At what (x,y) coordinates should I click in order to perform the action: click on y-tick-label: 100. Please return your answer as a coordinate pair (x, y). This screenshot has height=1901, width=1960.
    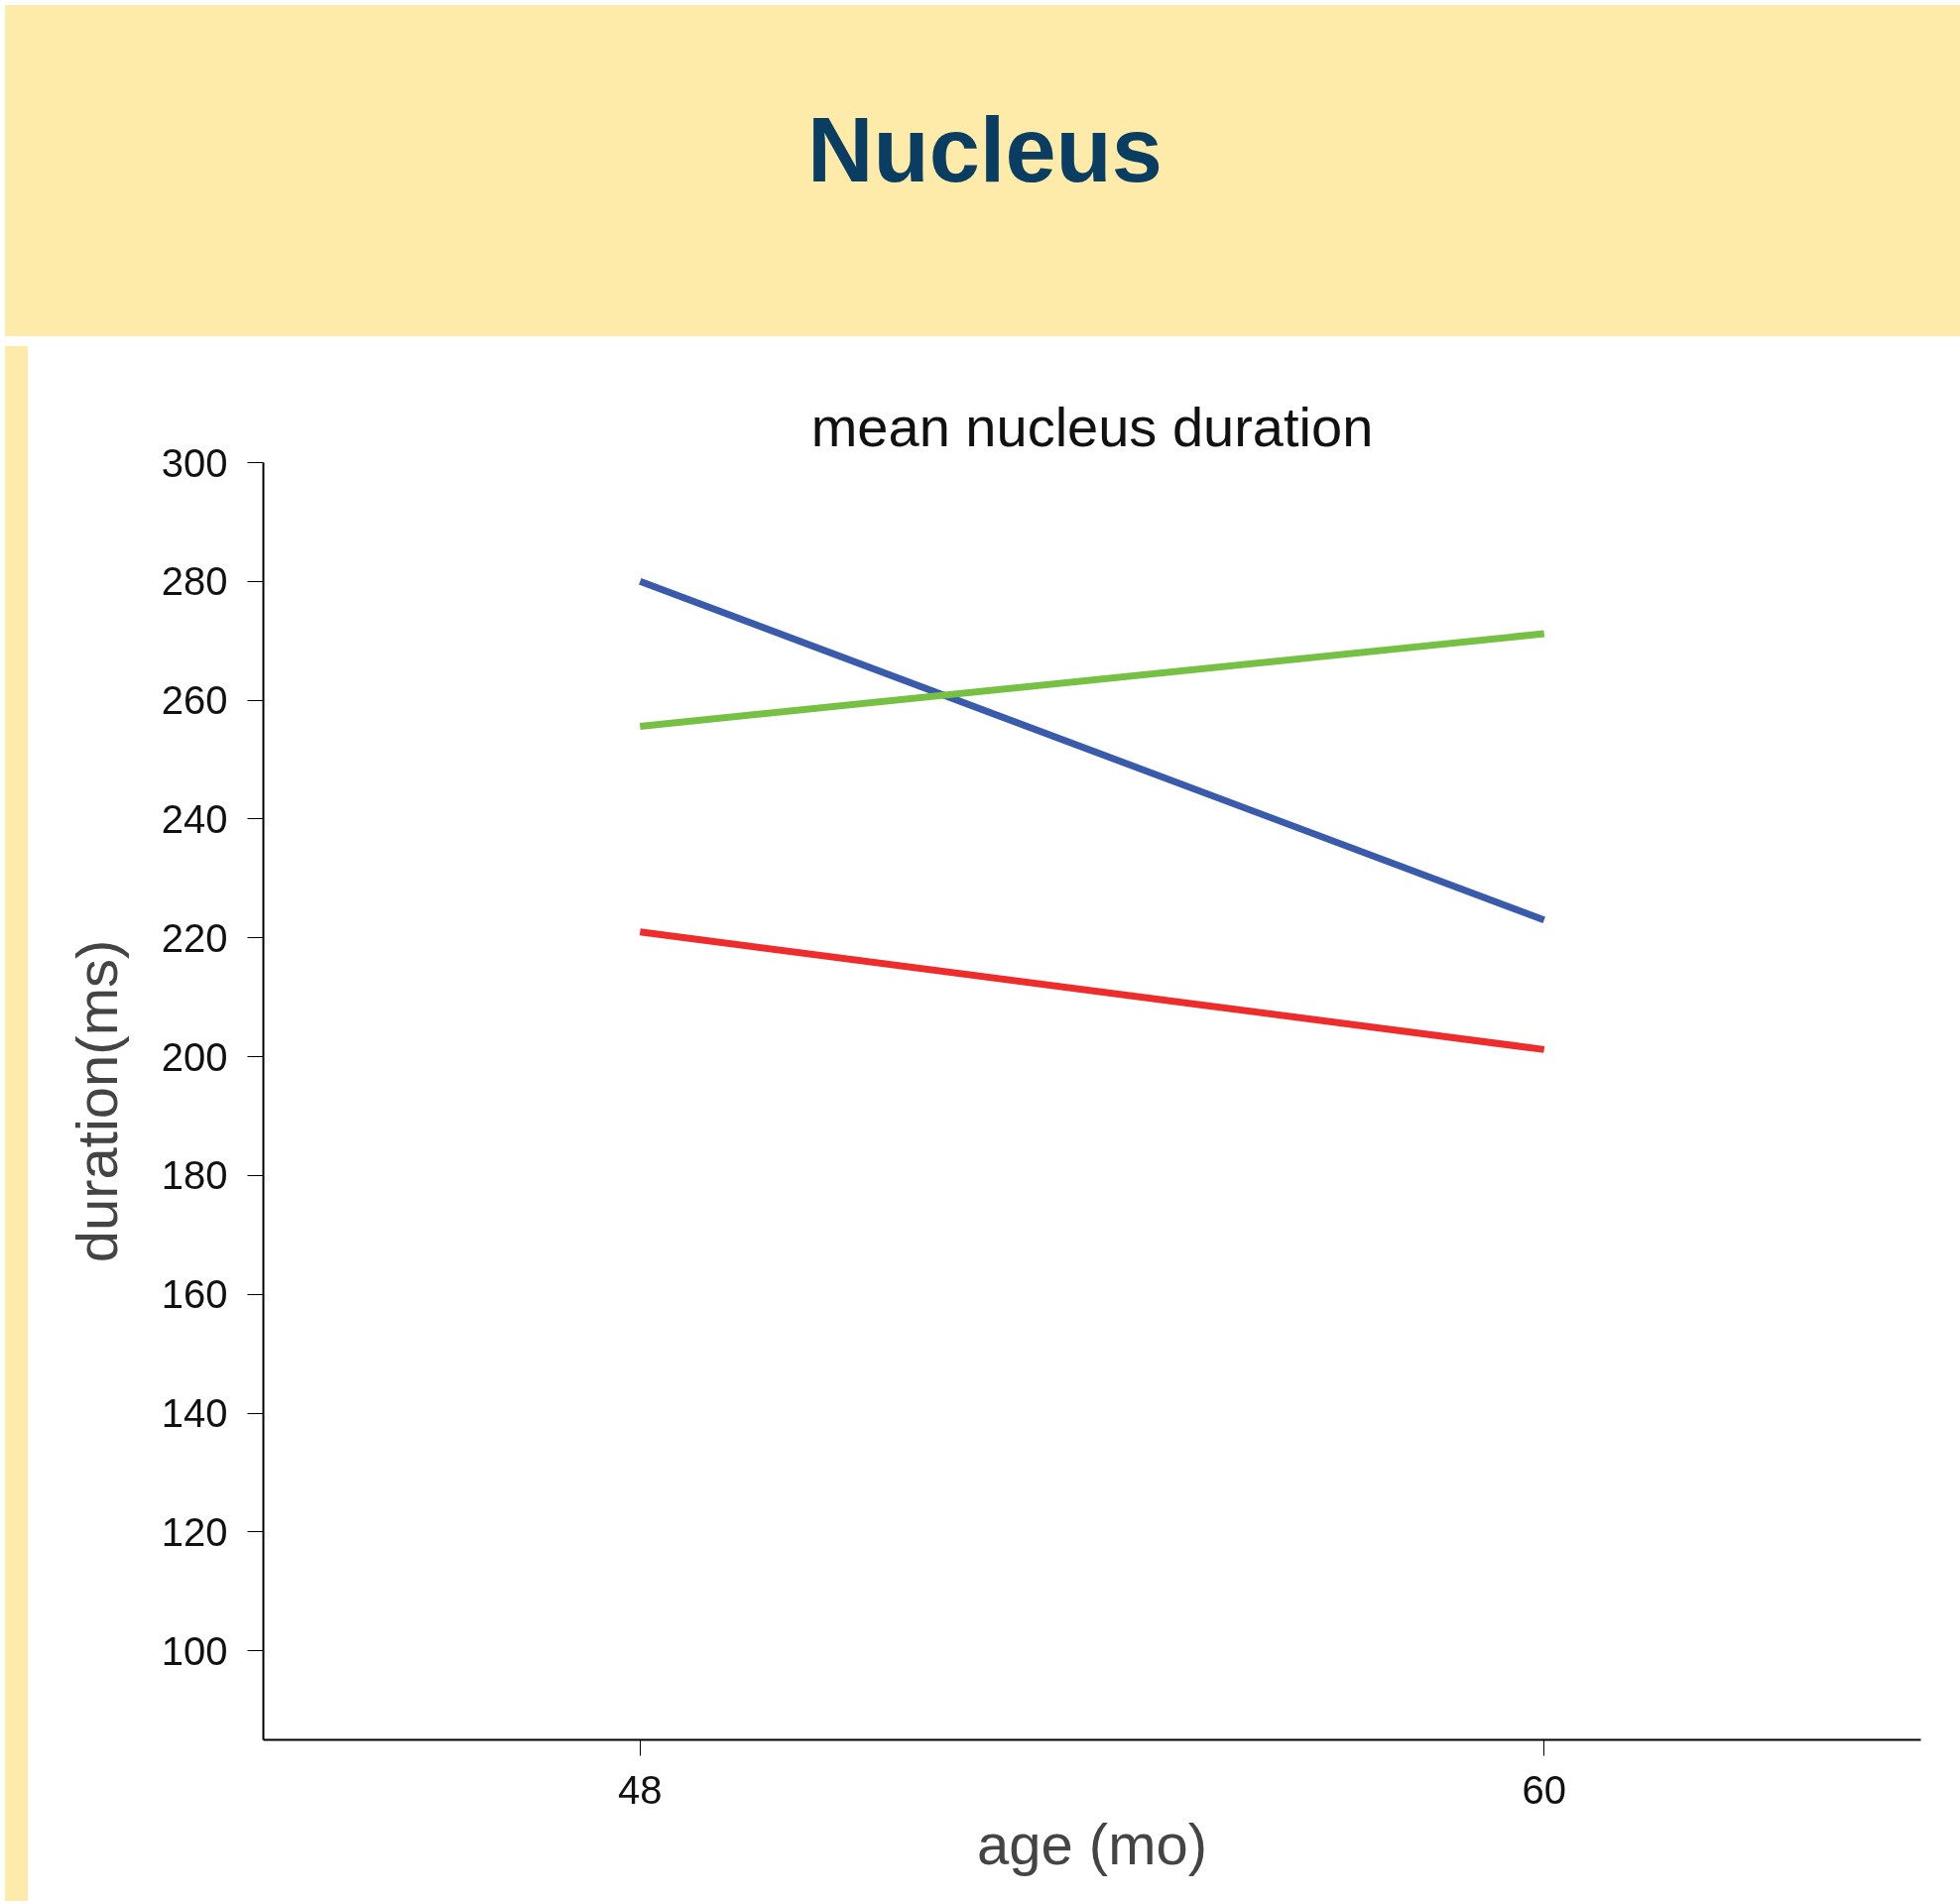
    Looking at the image, I should click on (195, 1650).